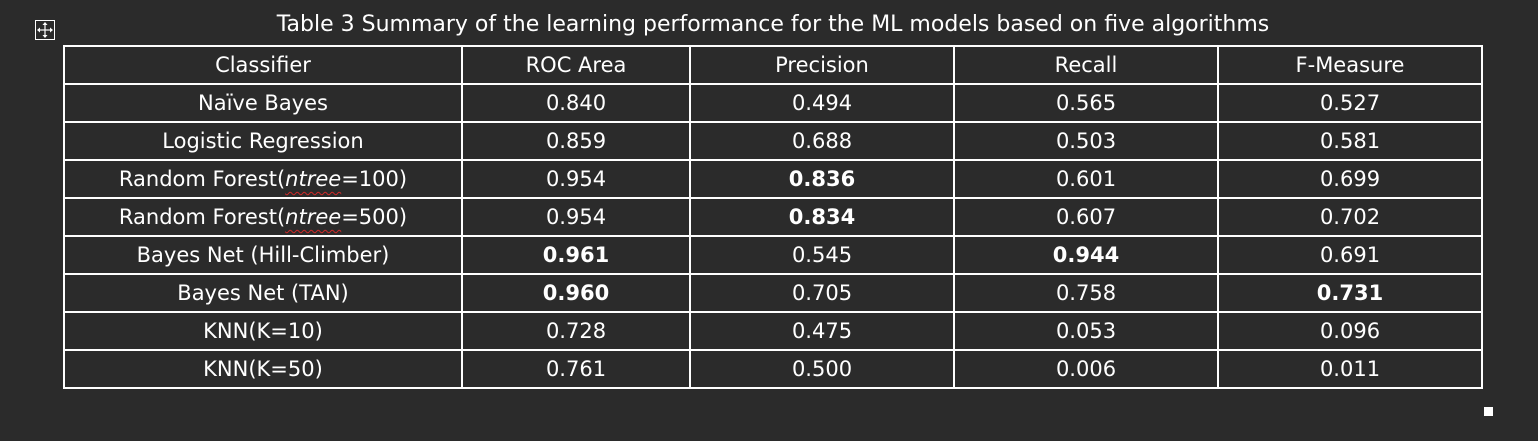  Describe the element at coordinates (1086, 179) in the screenshot. I see `recall-cell: 0.601` at that location.